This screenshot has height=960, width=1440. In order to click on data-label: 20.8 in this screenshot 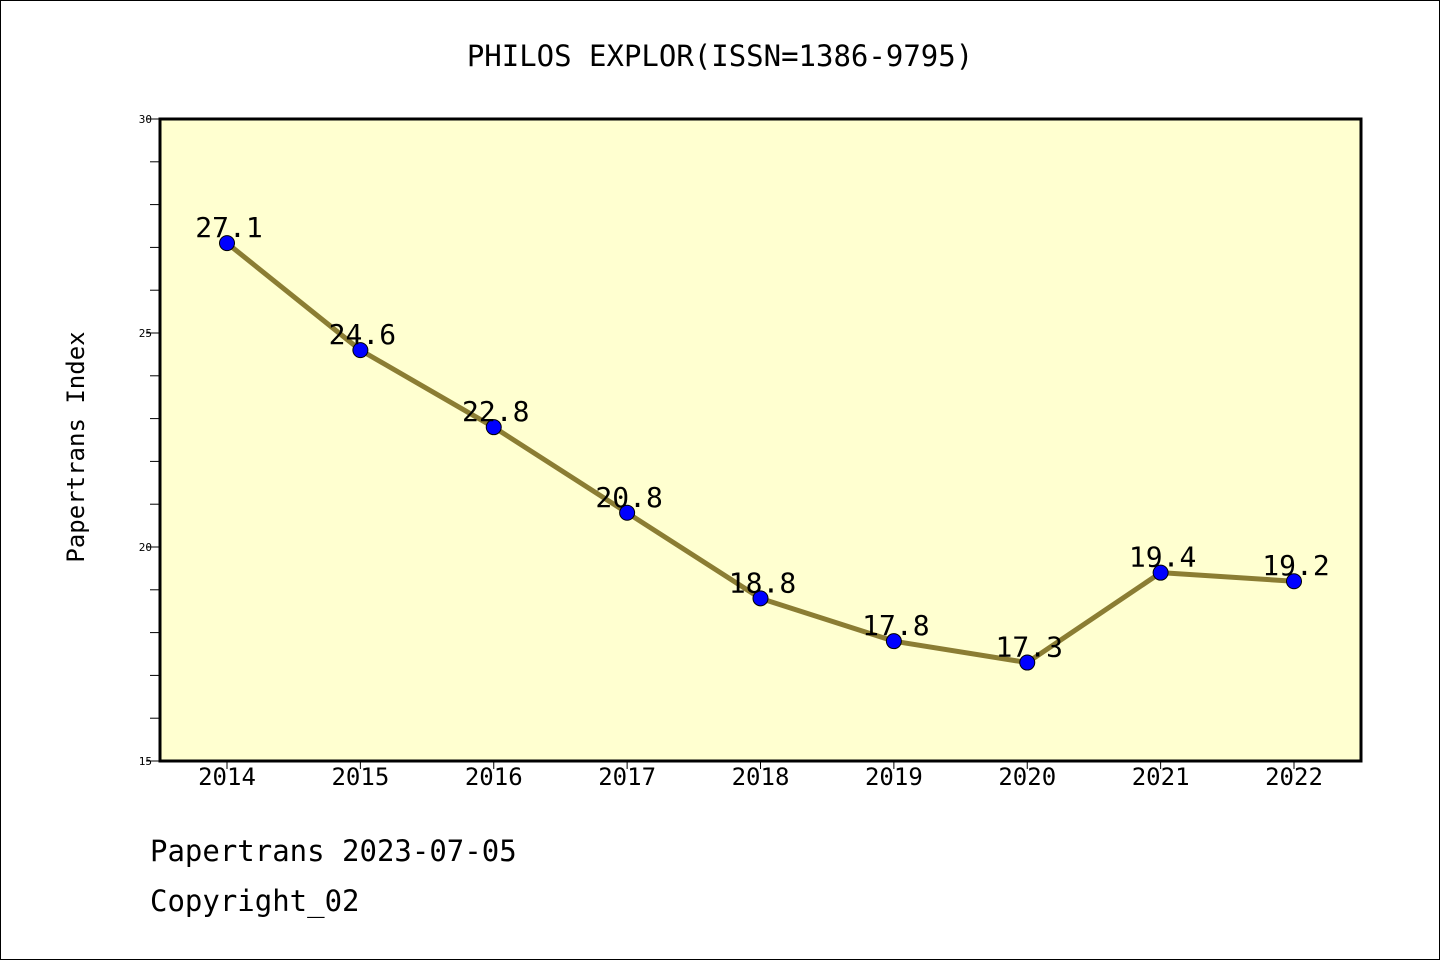, I will do `click(628, 497)`.